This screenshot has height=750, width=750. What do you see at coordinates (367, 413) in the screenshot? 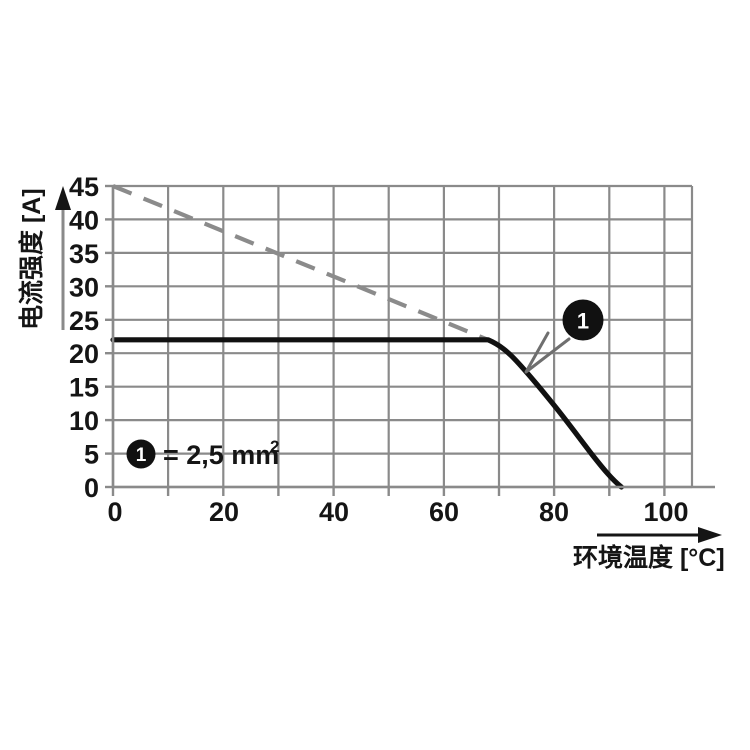
I see `derating-curve` at bounding box center [367, 413].